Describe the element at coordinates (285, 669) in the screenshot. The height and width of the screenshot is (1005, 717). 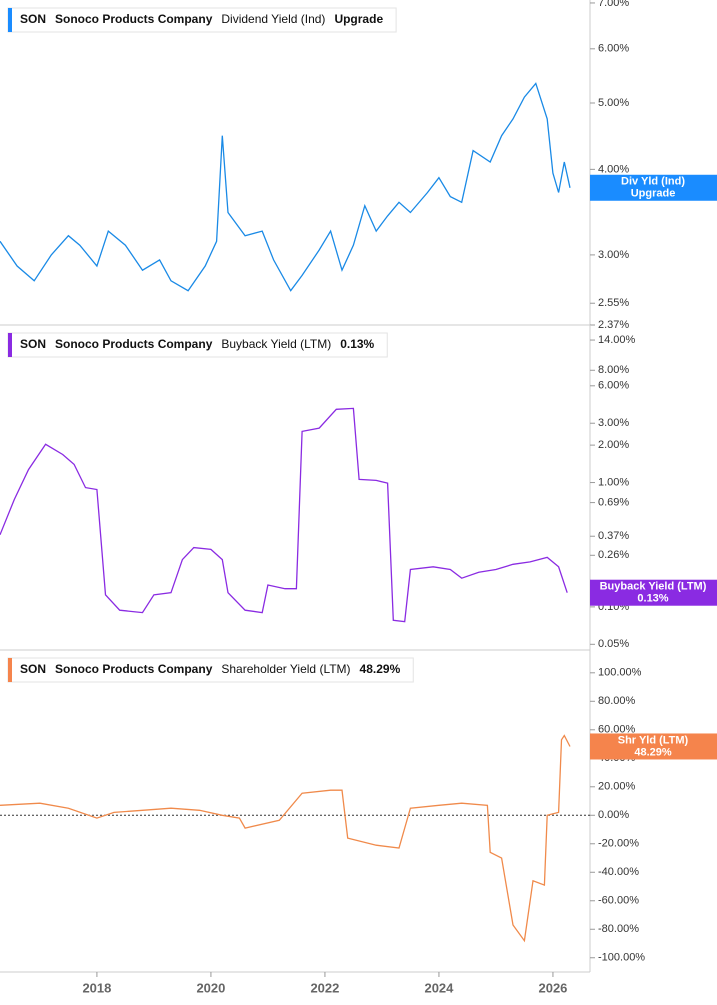
I see `header-title: Shareholder Yield (LTM)` at that location.